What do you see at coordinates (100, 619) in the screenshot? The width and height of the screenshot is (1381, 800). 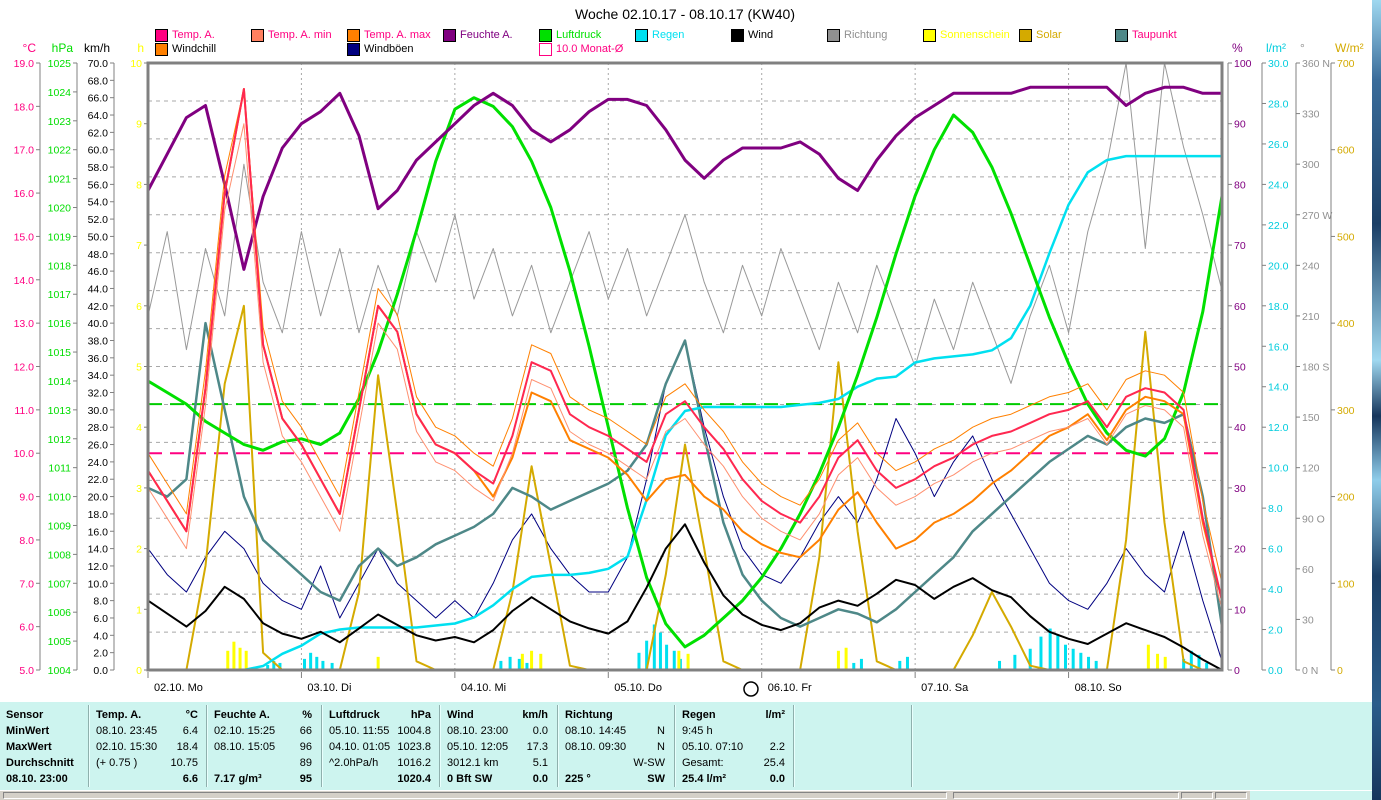 I see `axis-label-wind: 6.0` at bounding box center [100, 619].